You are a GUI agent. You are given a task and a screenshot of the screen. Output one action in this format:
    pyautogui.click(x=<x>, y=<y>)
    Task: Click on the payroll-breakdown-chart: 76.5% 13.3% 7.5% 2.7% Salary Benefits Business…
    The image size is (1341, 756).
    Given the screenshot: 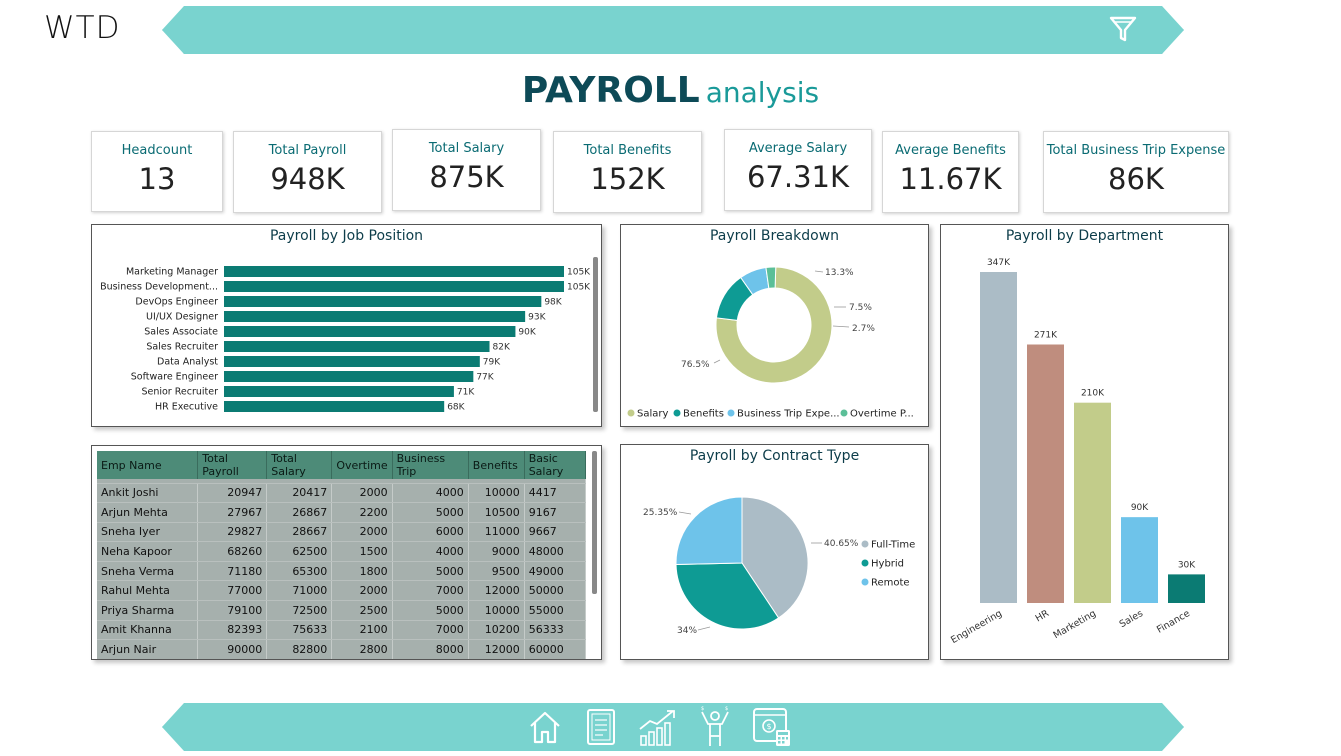 What is the action you would take?
    pyautogui.click(x=770, y=343)
    